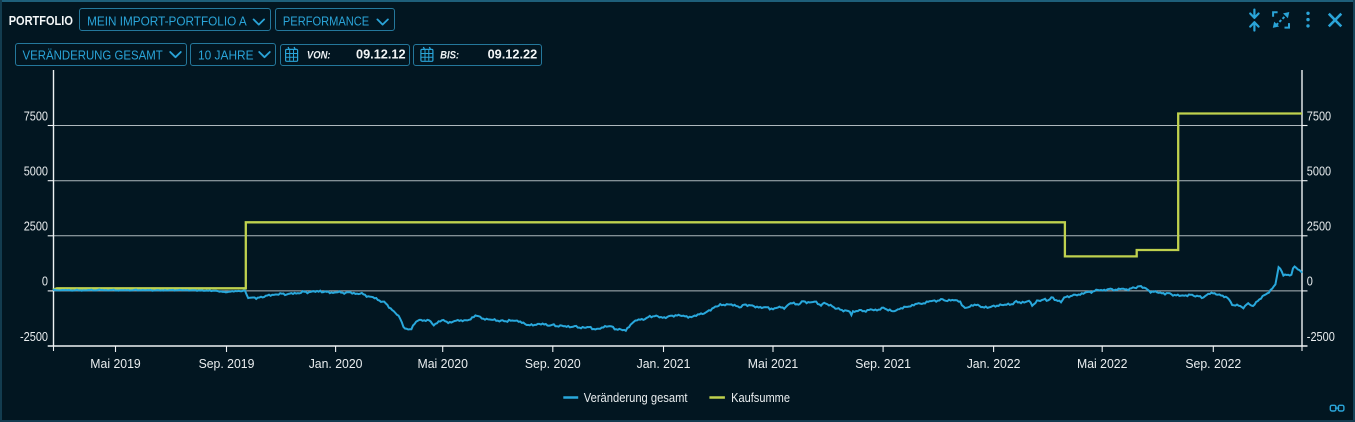  Describe the element at coordinates (227, 363) in the screenshot. I see `svg-text: Sep. 2019` at that location.